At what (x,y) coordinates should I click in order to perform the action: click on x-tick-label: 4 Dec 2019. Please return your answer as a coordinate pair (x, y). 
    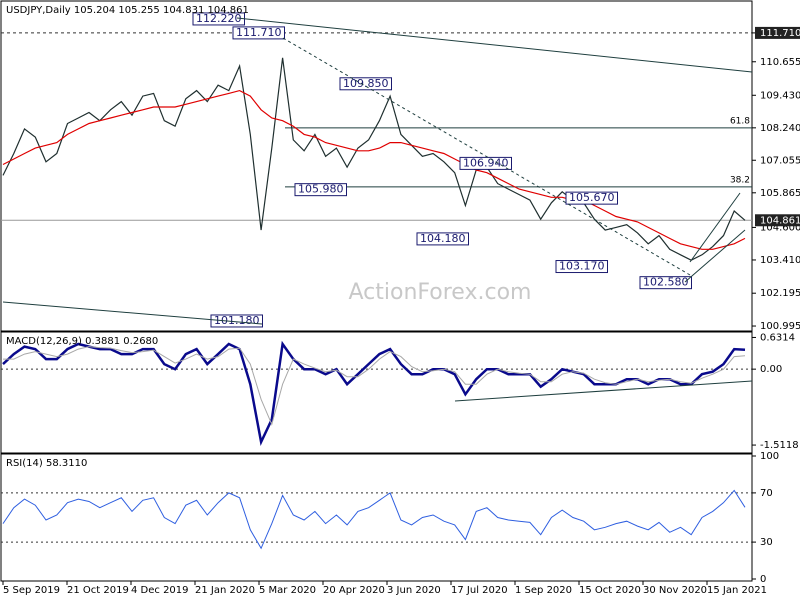
    Looking at the image, I should click on (160, 590).